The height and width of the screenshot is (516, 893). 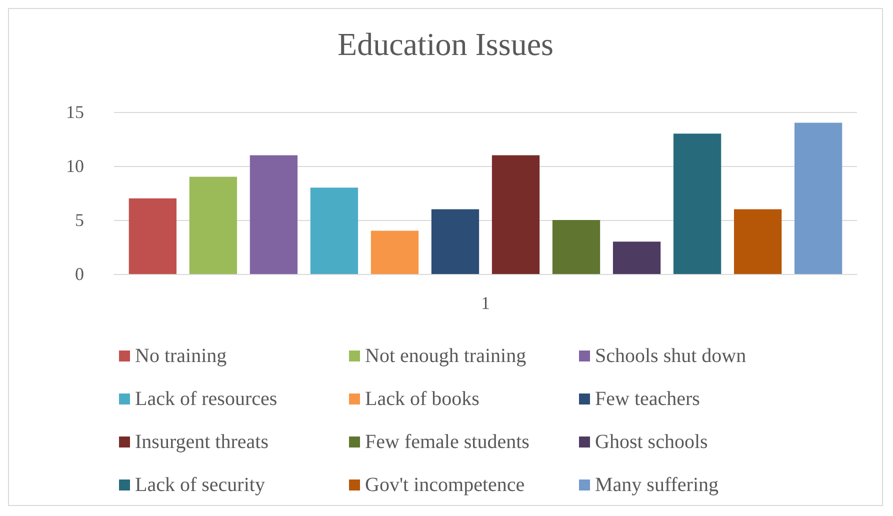 I want to click on chart-title: Education Issues, so click(x=446, y=44).